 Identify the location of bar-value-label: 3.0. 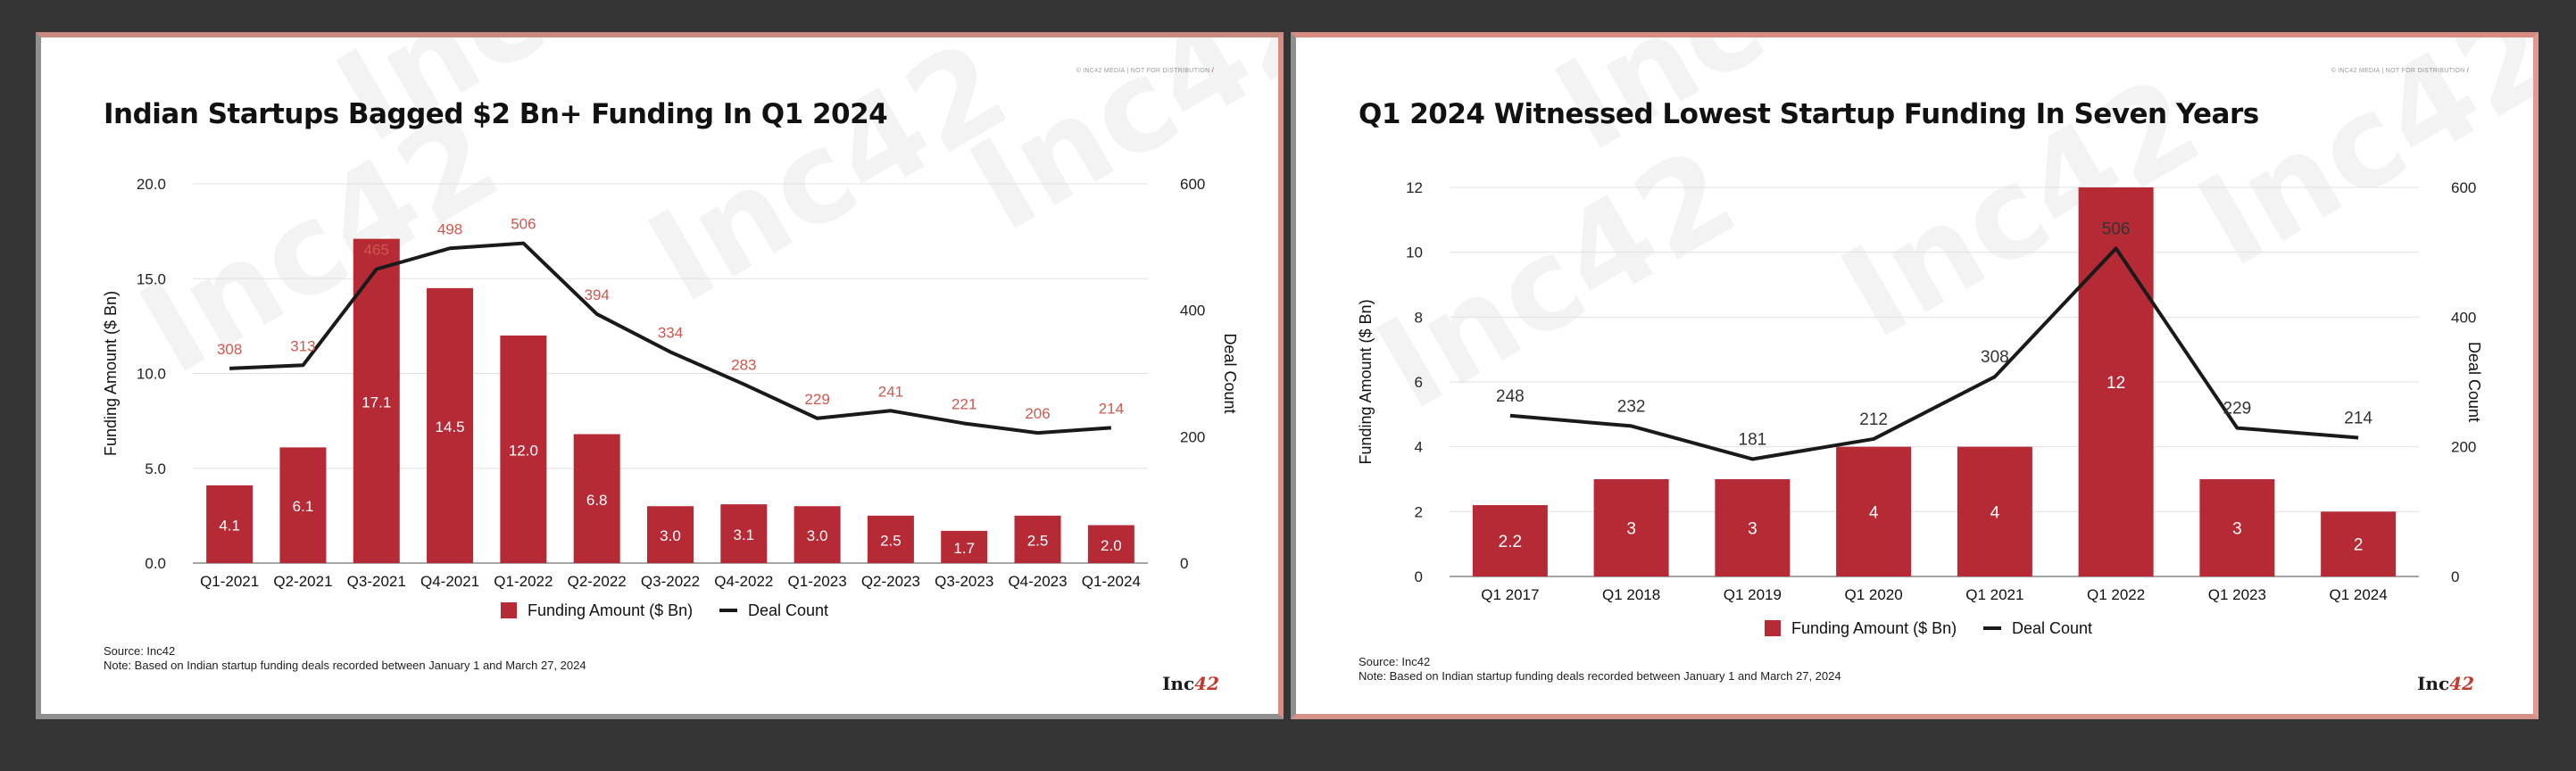
(818, 535).